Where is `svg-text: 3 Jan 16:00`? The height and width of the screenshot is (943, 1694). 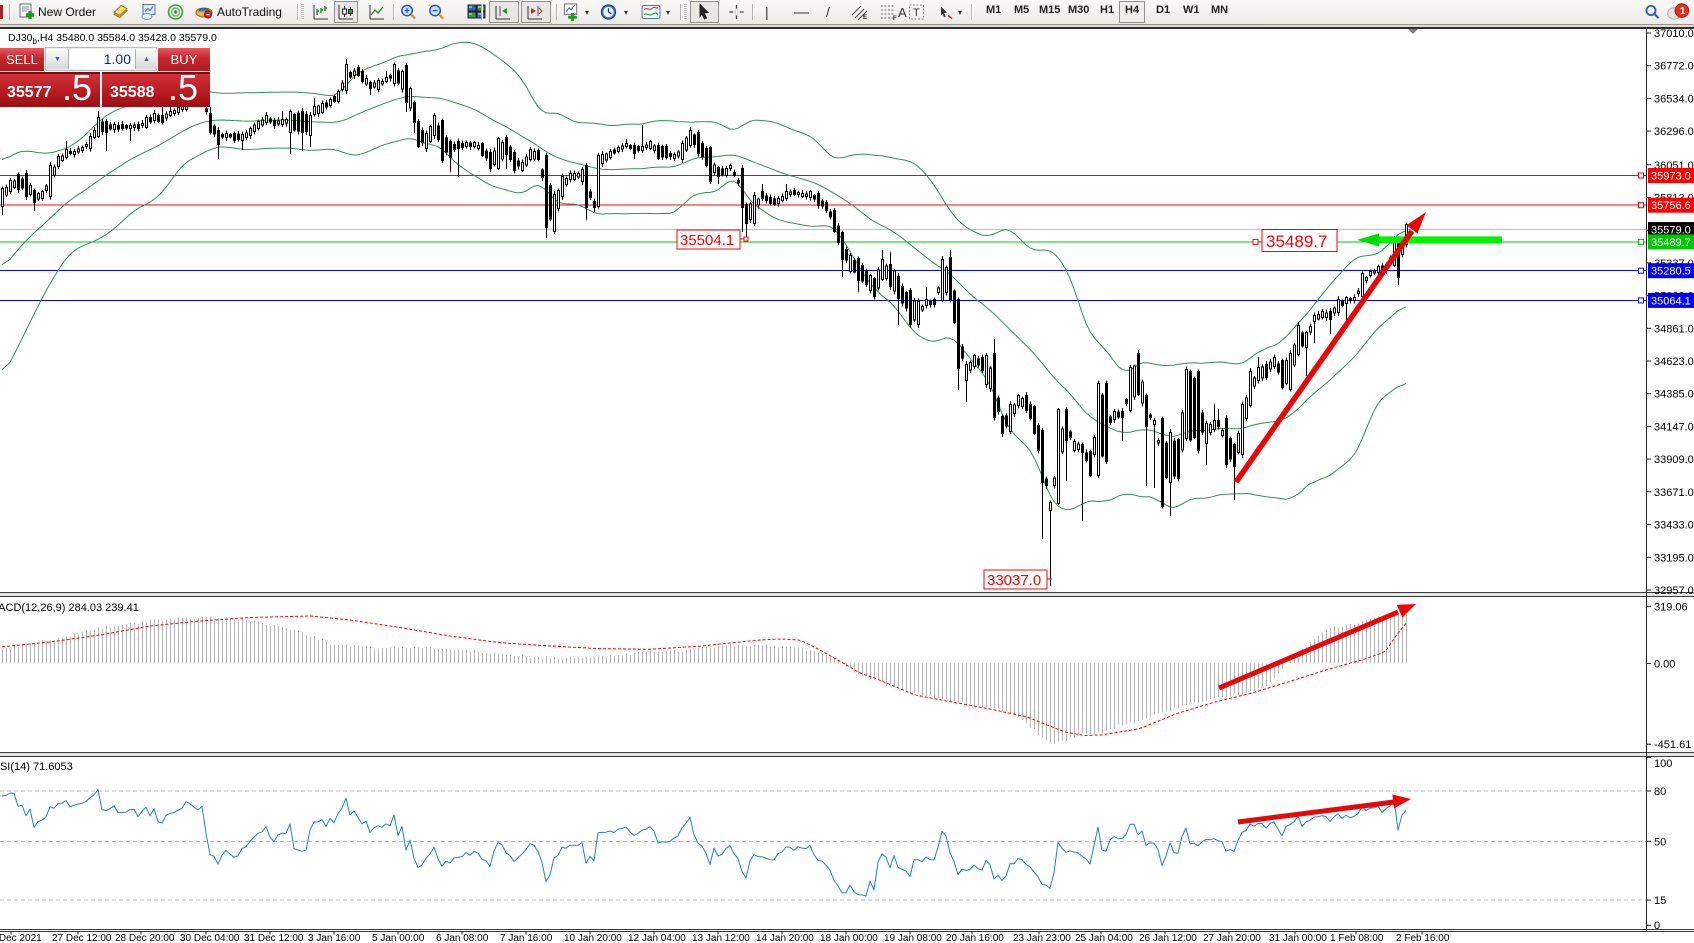
svg-text: 3 Jan 16:00 is located at coordinates (334, 938).